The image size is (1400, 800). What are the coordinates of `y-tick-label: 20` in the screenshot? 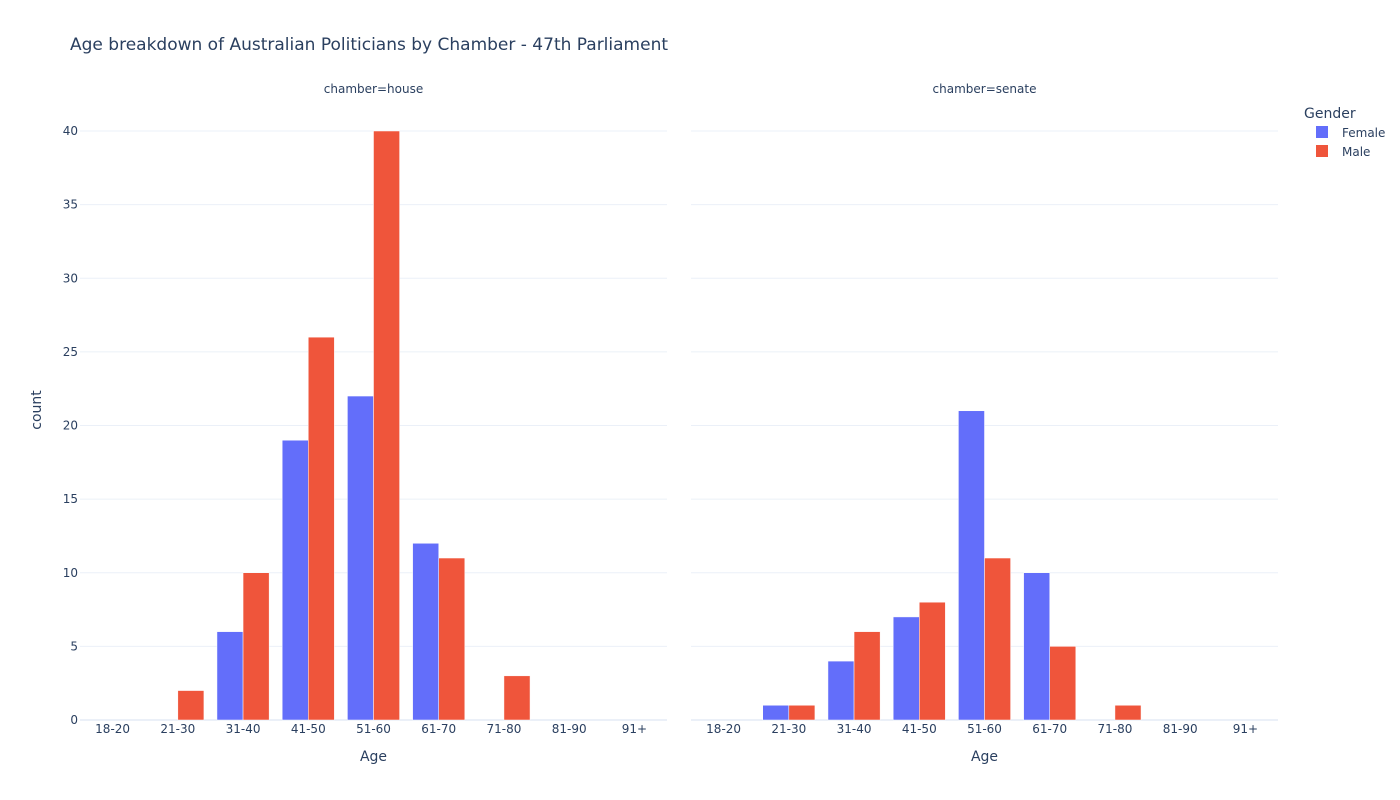 It's located at (70, 426).